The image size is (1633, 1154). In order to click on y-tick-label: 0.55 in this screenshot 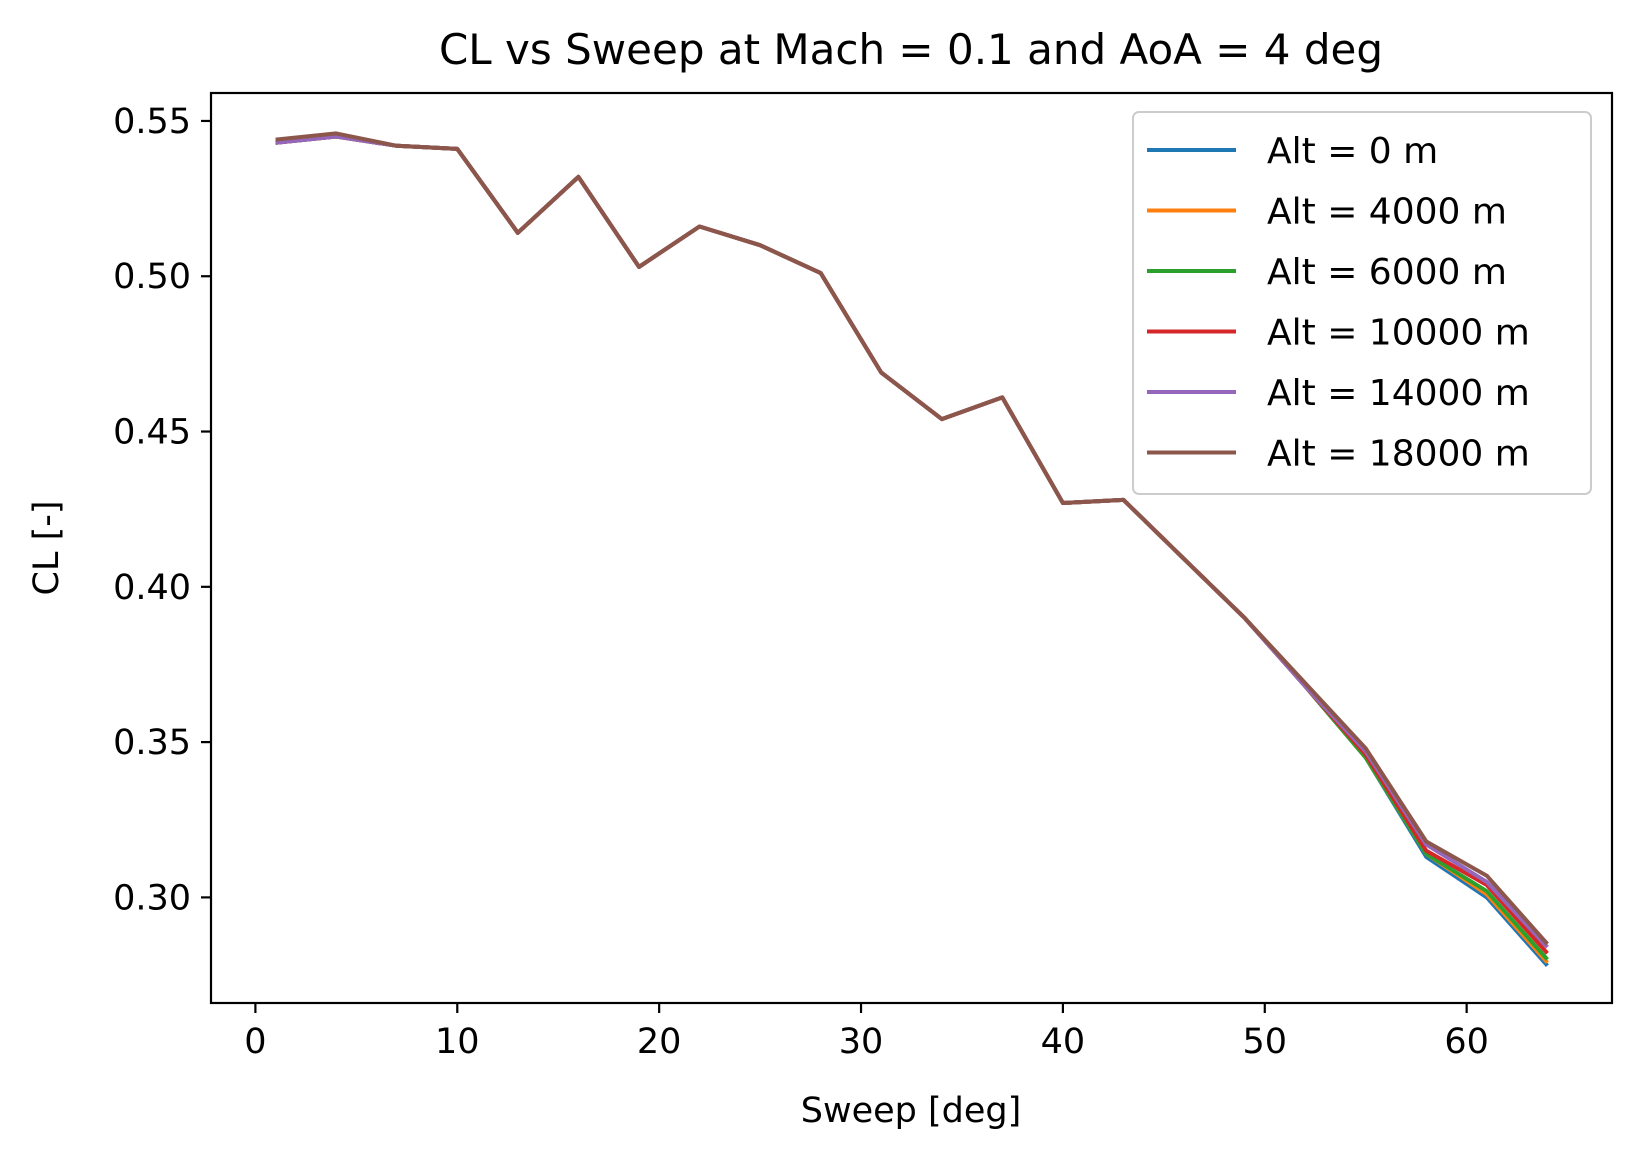, I will do `click(152, 122)`.